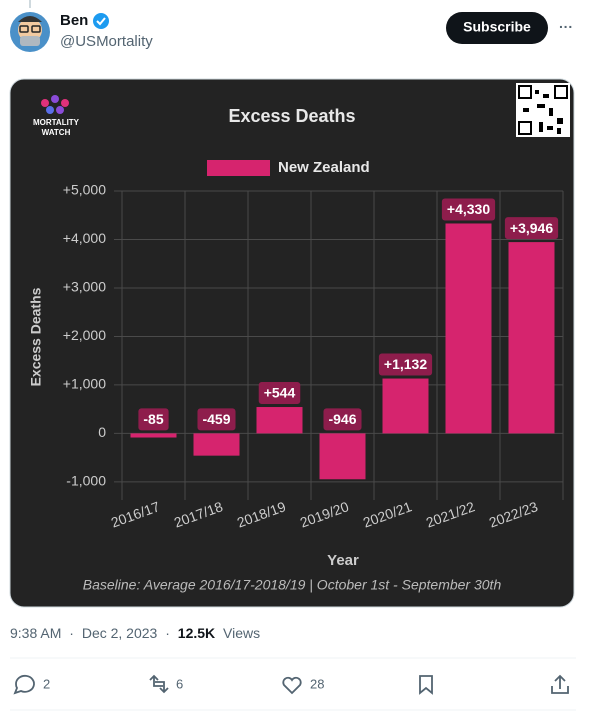 The image size is (592, 717). I want to click on value-label: -946, so click(342, 419).